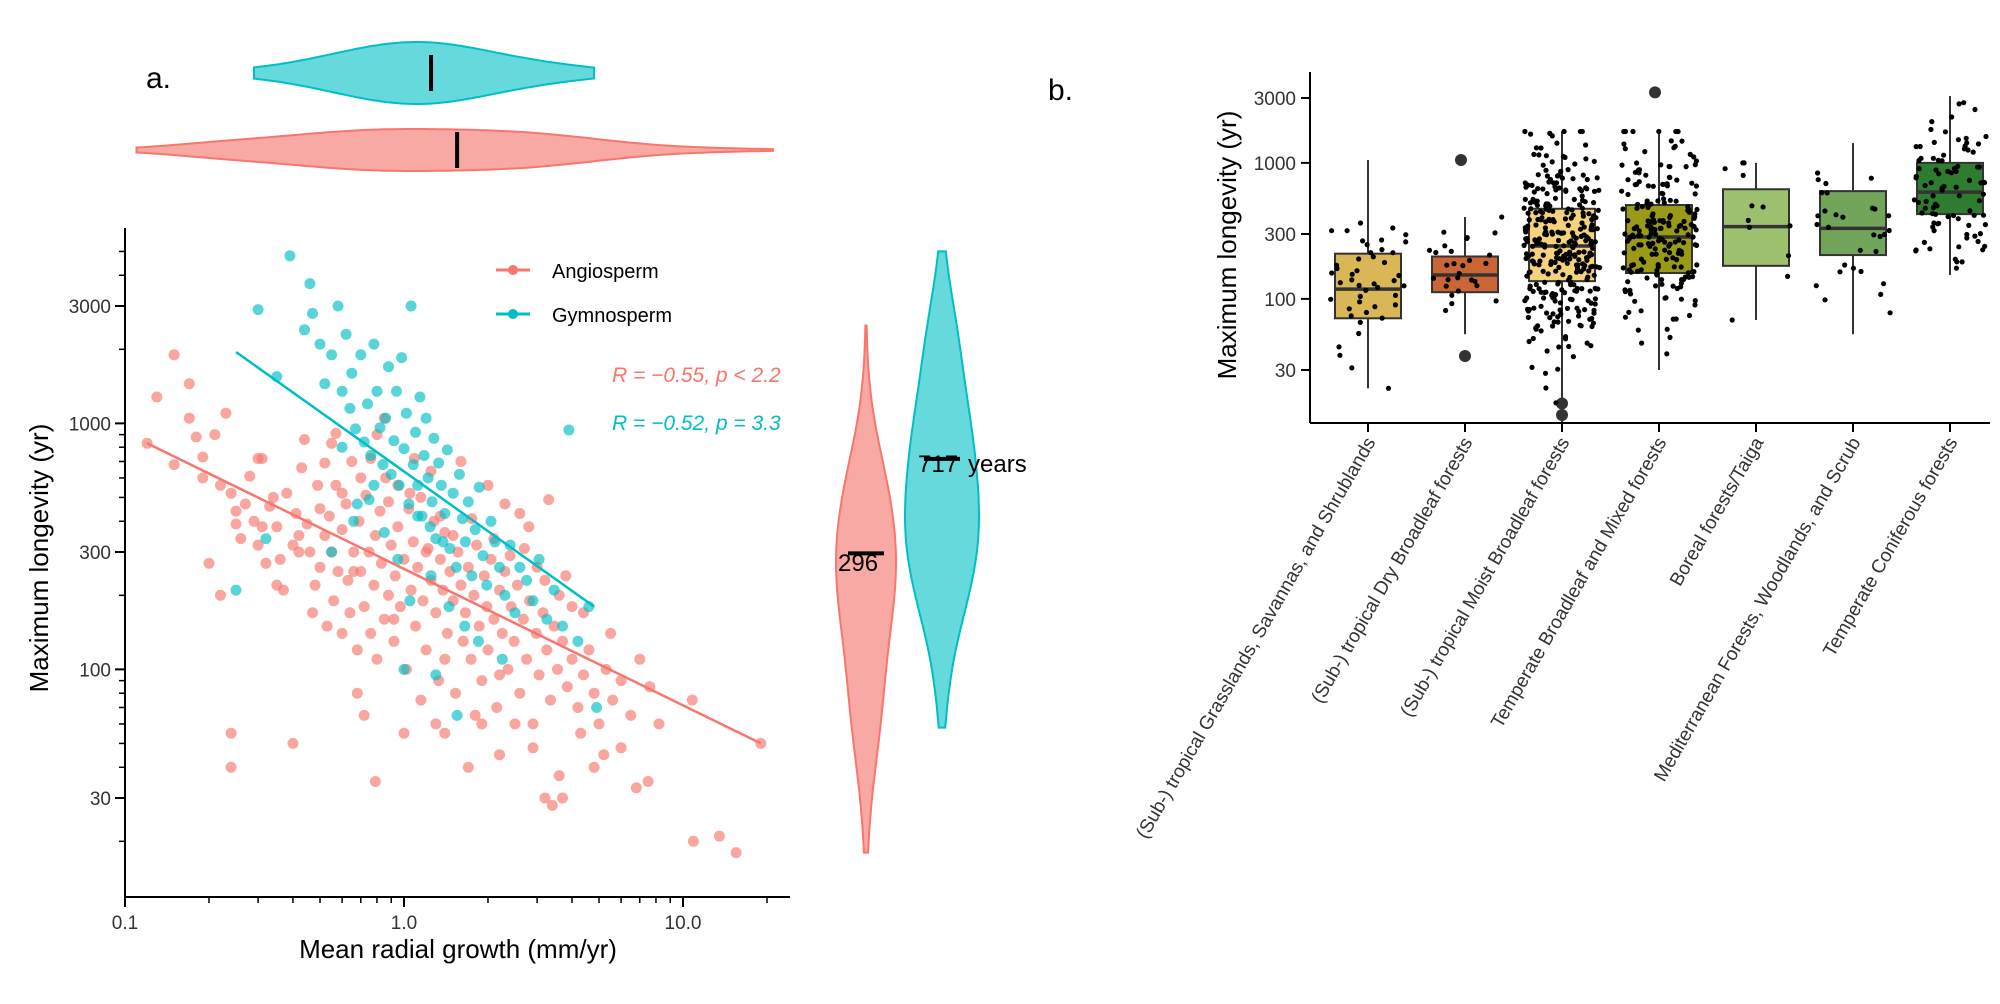 Image resolution: width=2000 pixels, height=1004 pixels. I want to click on x-axis-title: Mean radial growth (mm/yr), so click(458, 949).